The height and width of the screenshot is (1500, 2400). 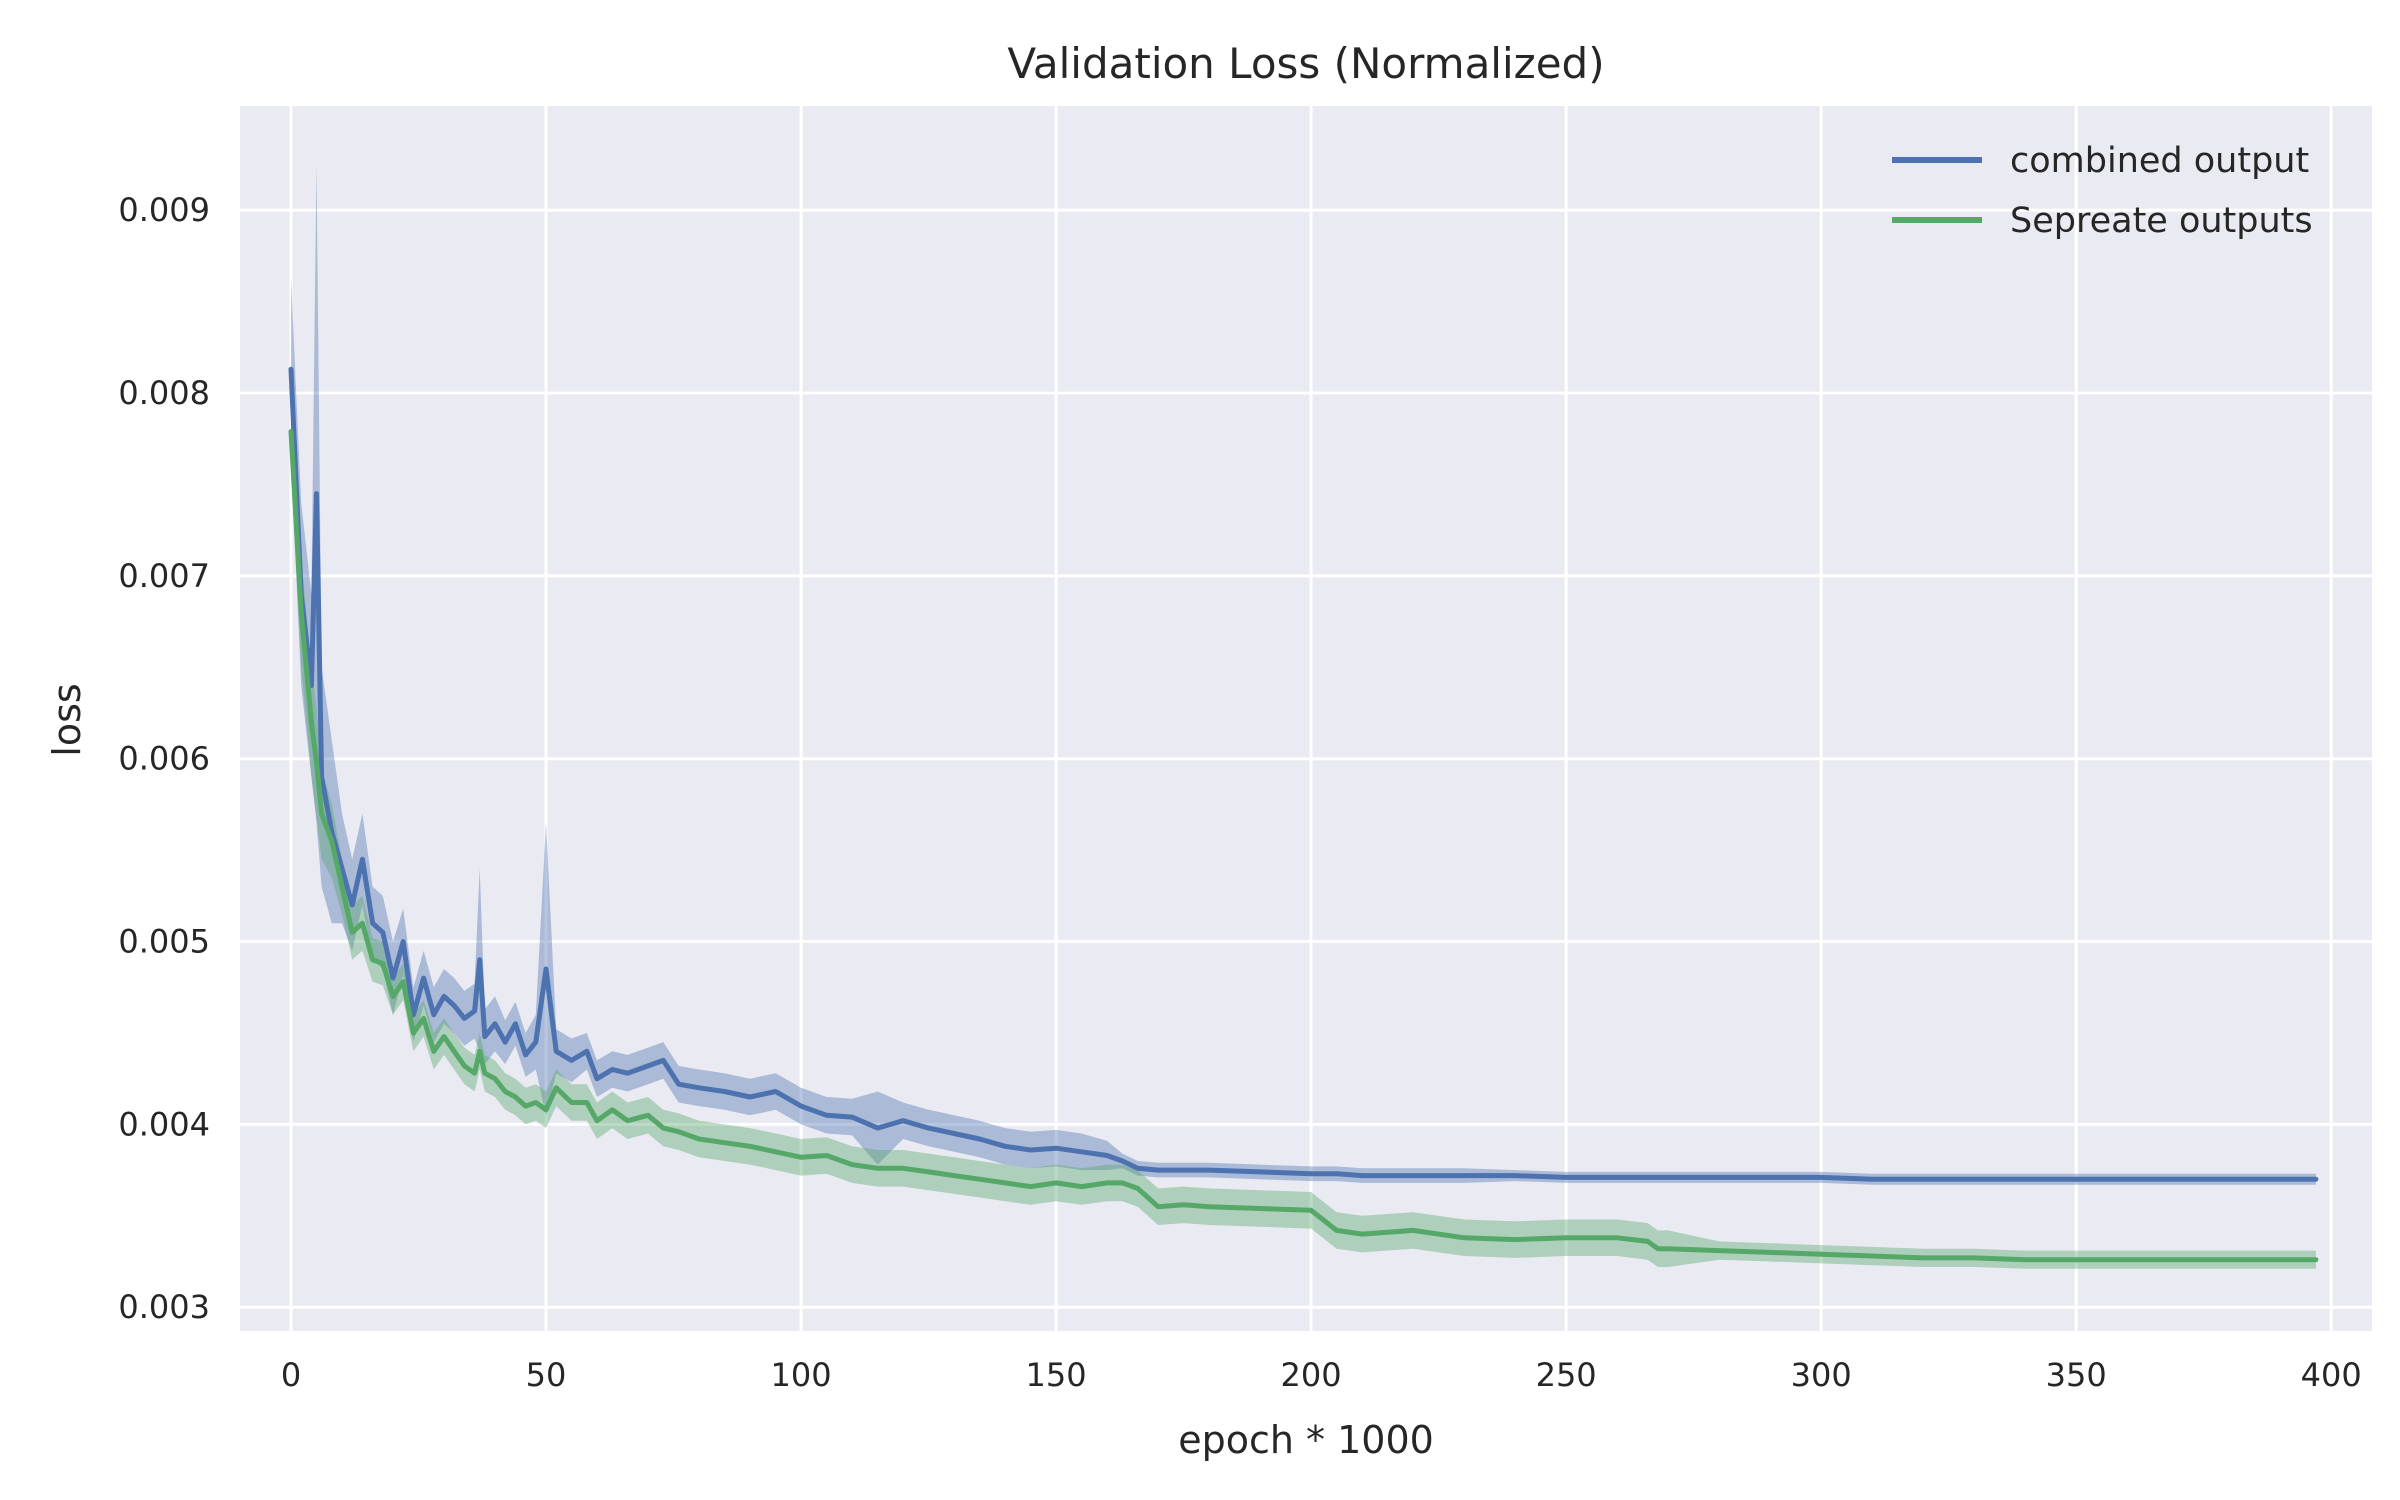 What do you see at coordinates (164, 576) in the screenshot?
I see `y-tick-label: 0.007` at bounding box center [164, 576].